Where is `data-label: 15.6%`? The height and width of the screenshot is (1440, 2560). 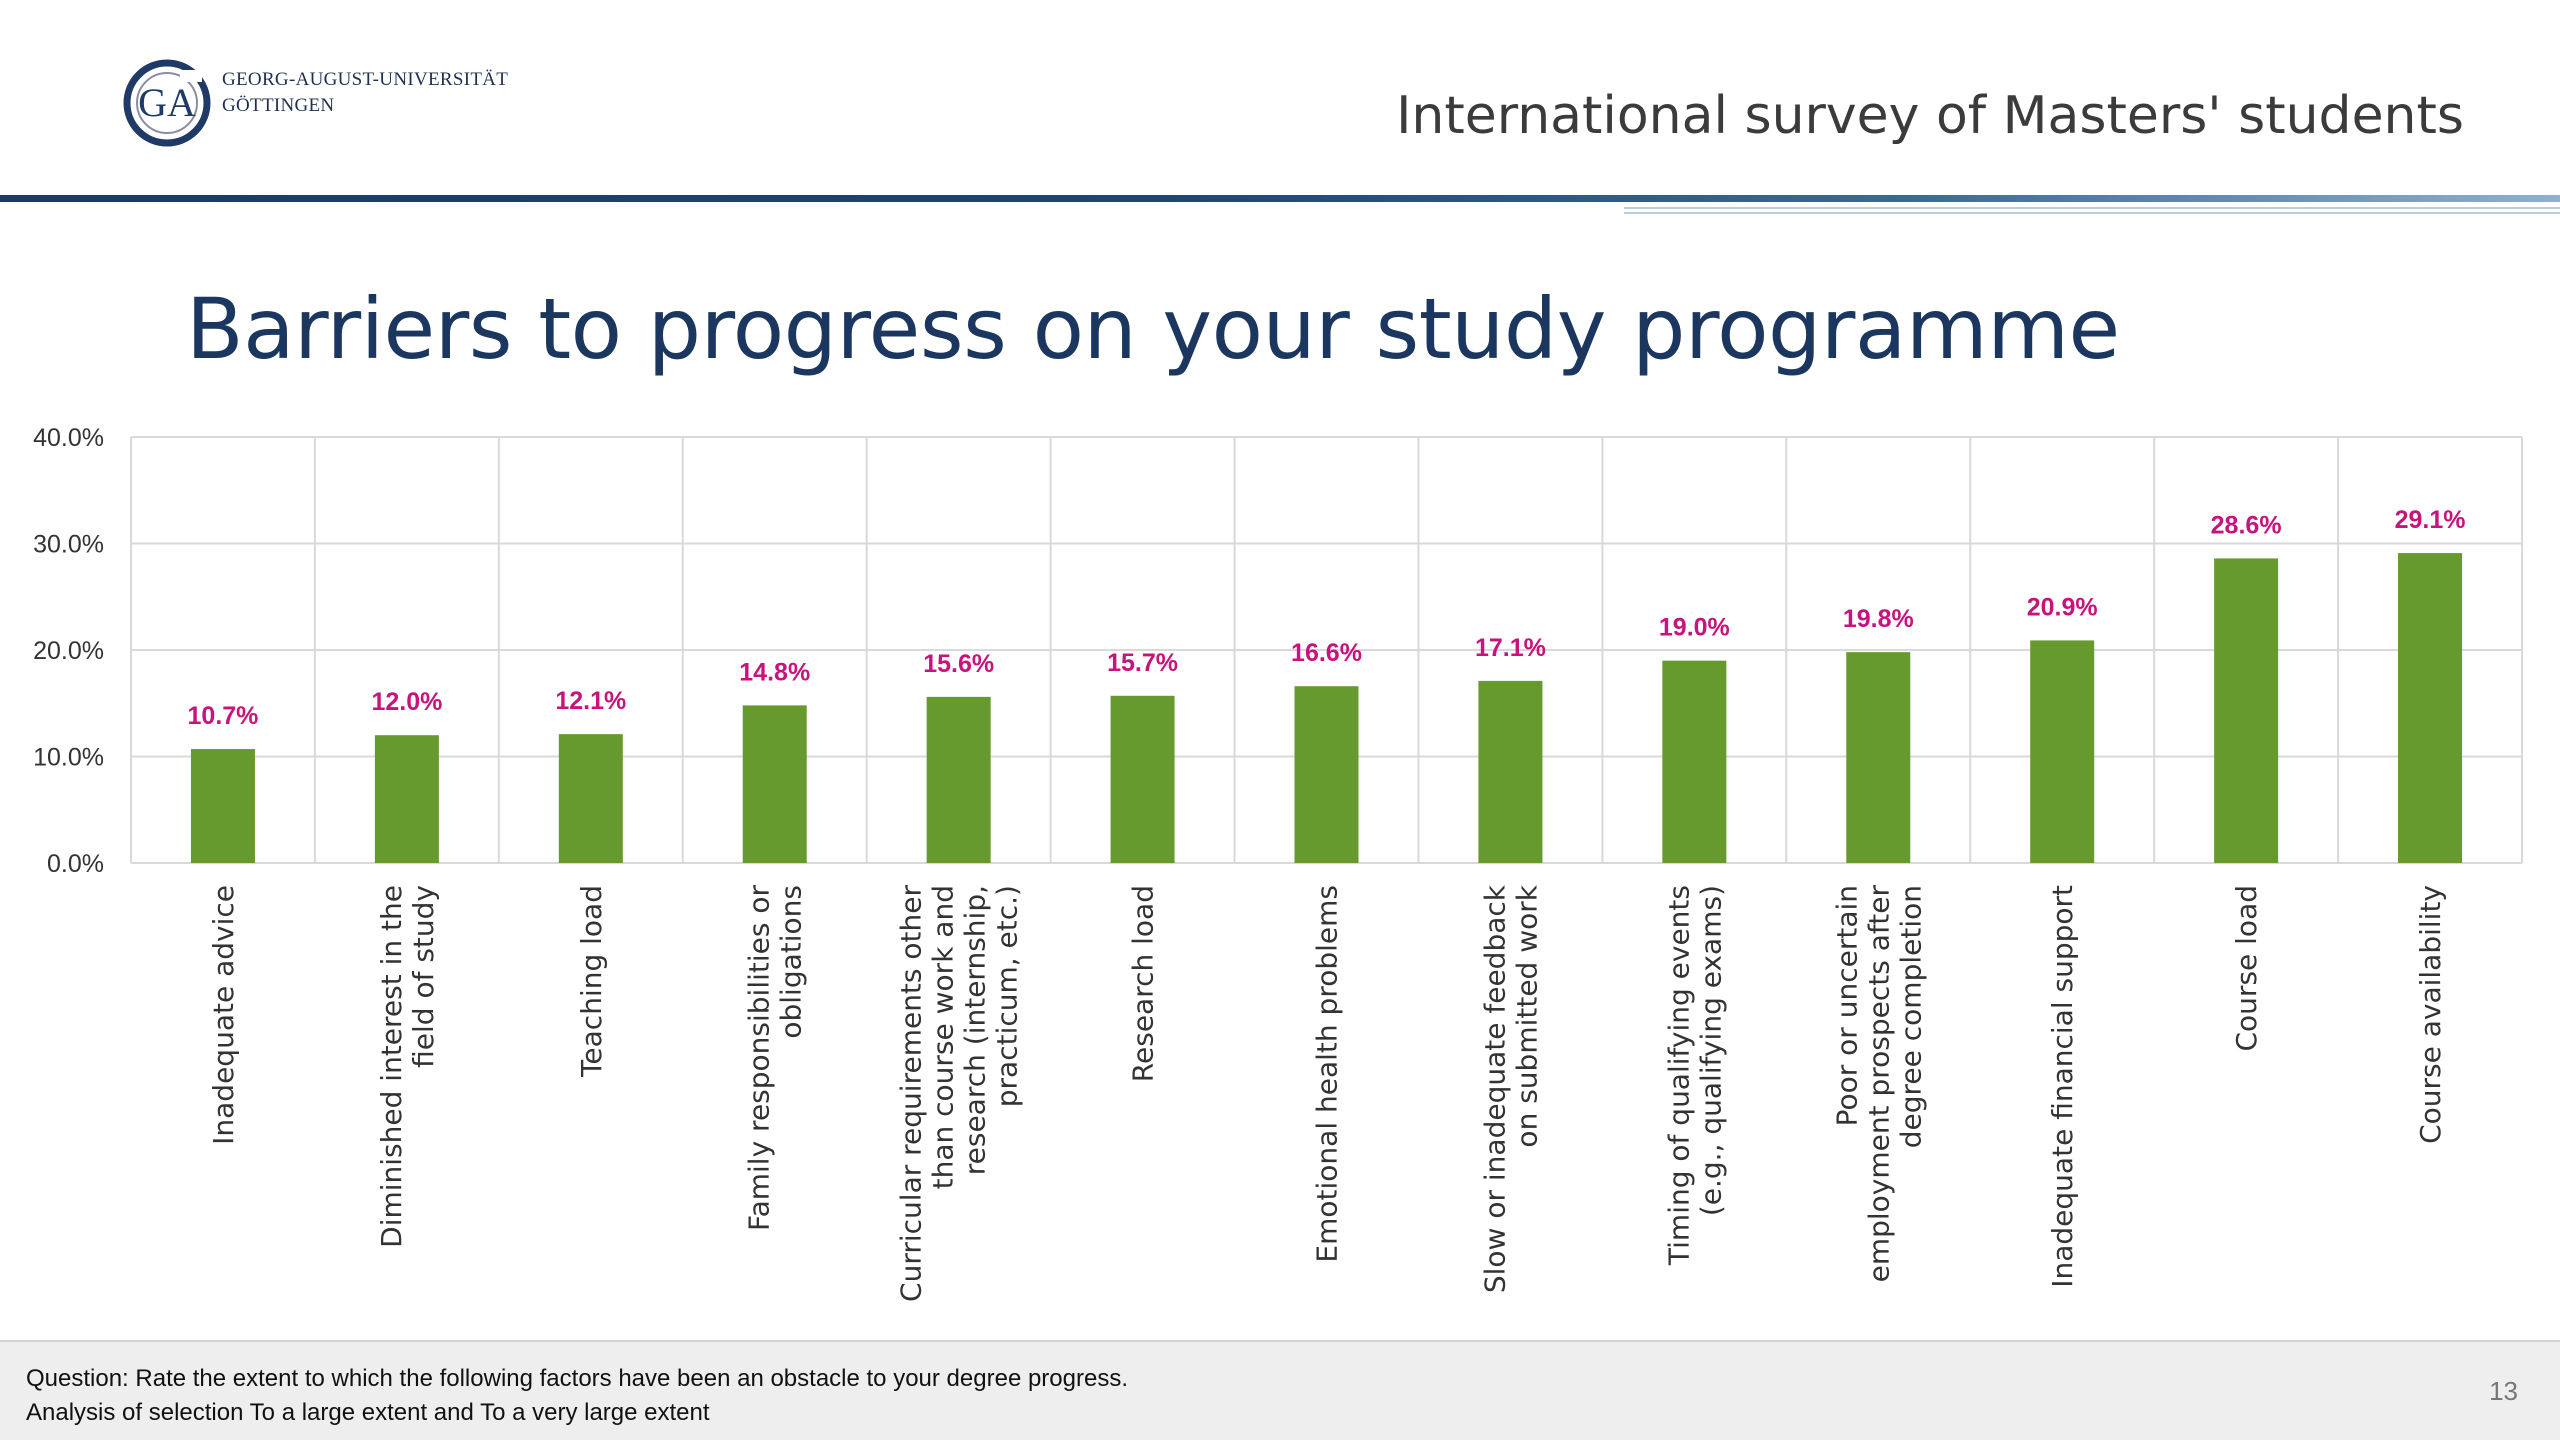
data-label: 15.6% is located at coordinates (958, 664).